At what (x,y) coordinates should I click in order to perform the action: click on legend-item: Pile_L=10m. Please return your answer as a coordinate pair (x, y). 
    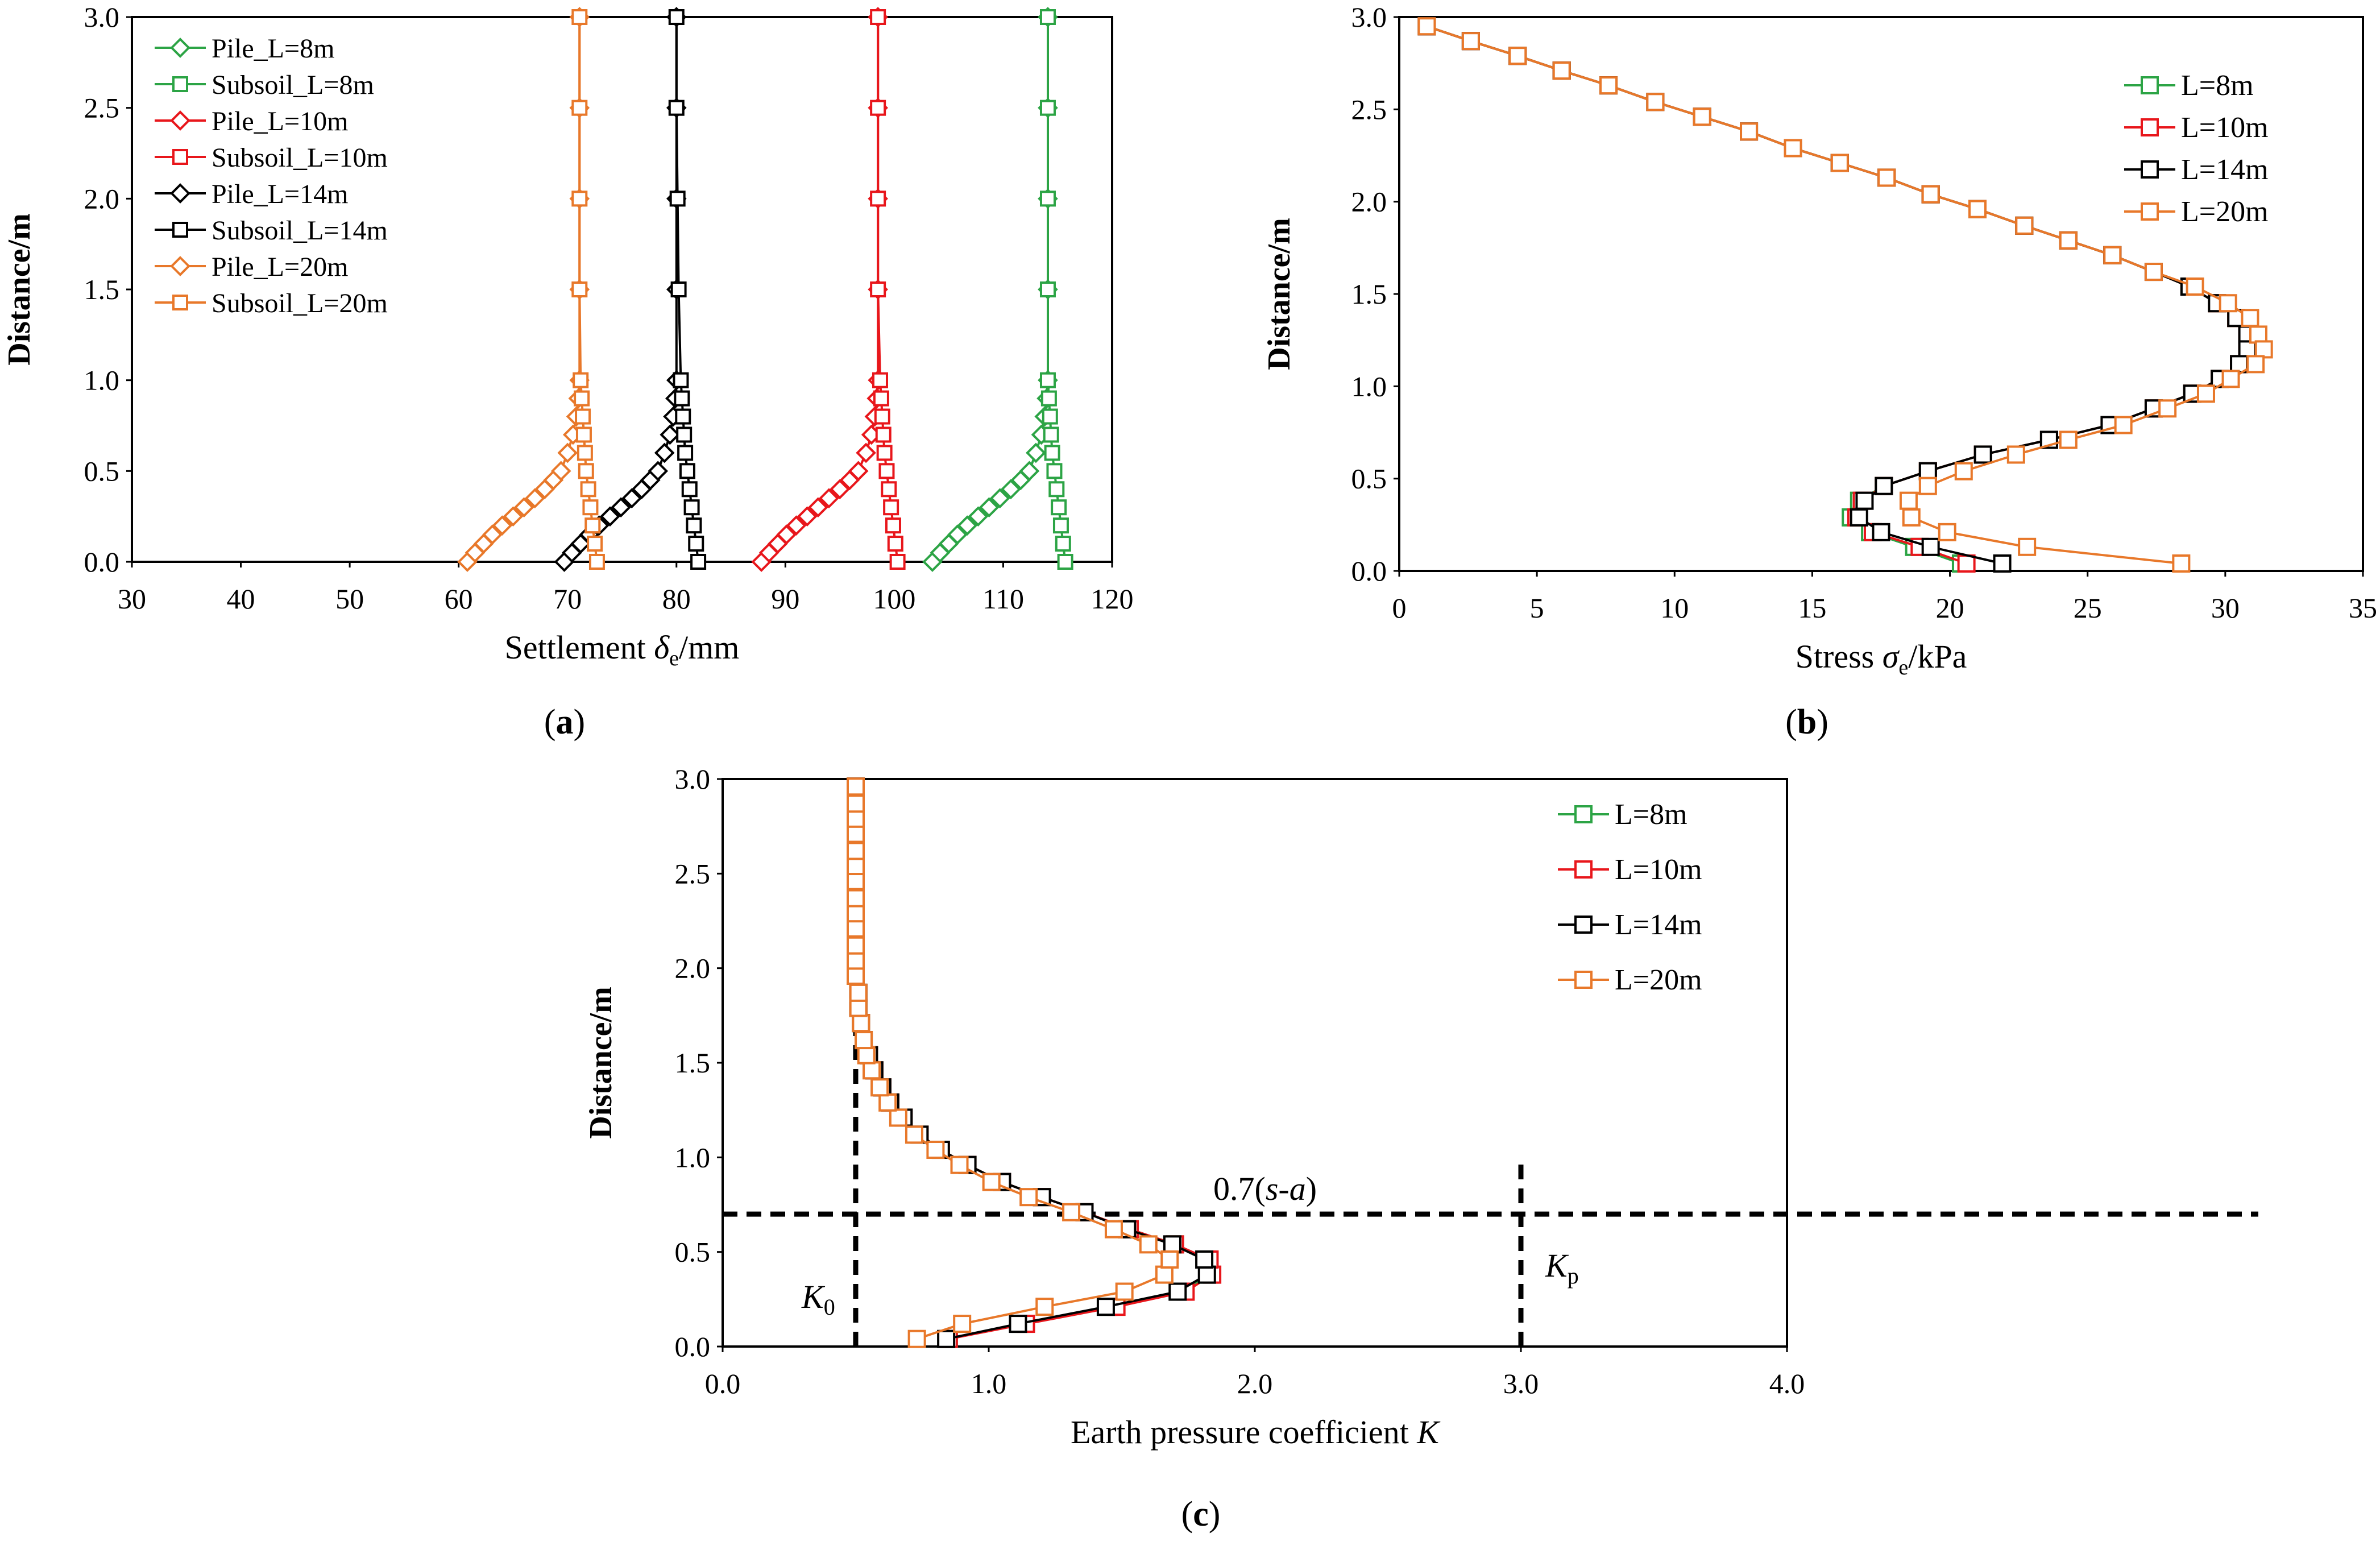
    Looking at the image, I should click on (251, 121).